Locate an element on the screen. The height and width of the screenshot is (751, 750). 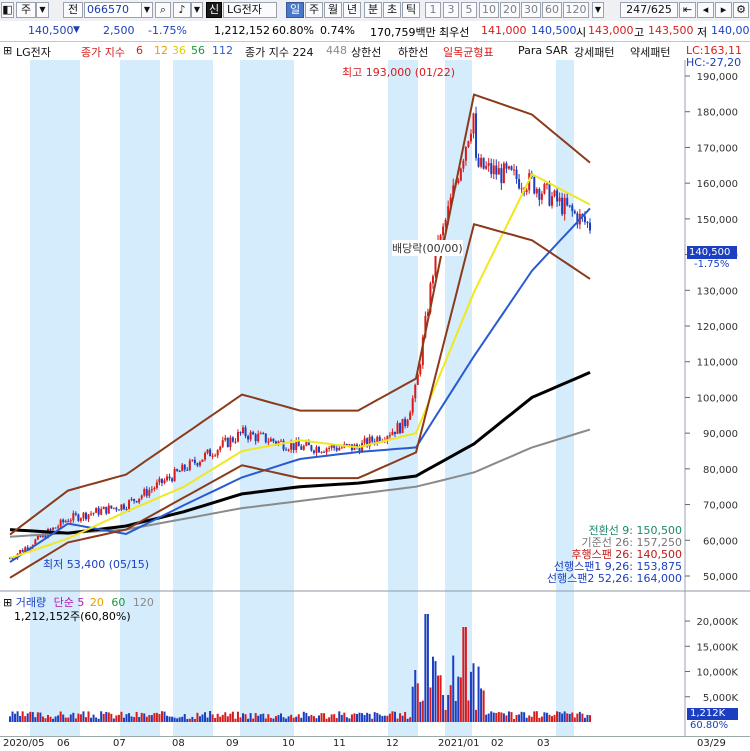
legend-name: LG전자 is located at coordinates (33, 52).